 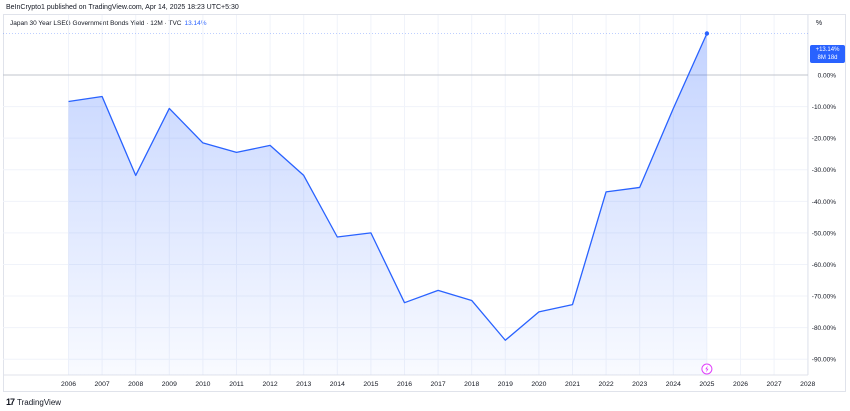 What do you see at coordinates (774, 384) in the screenshot?
I see `x-tick-label: 2027` at bounding box center [774, 384].